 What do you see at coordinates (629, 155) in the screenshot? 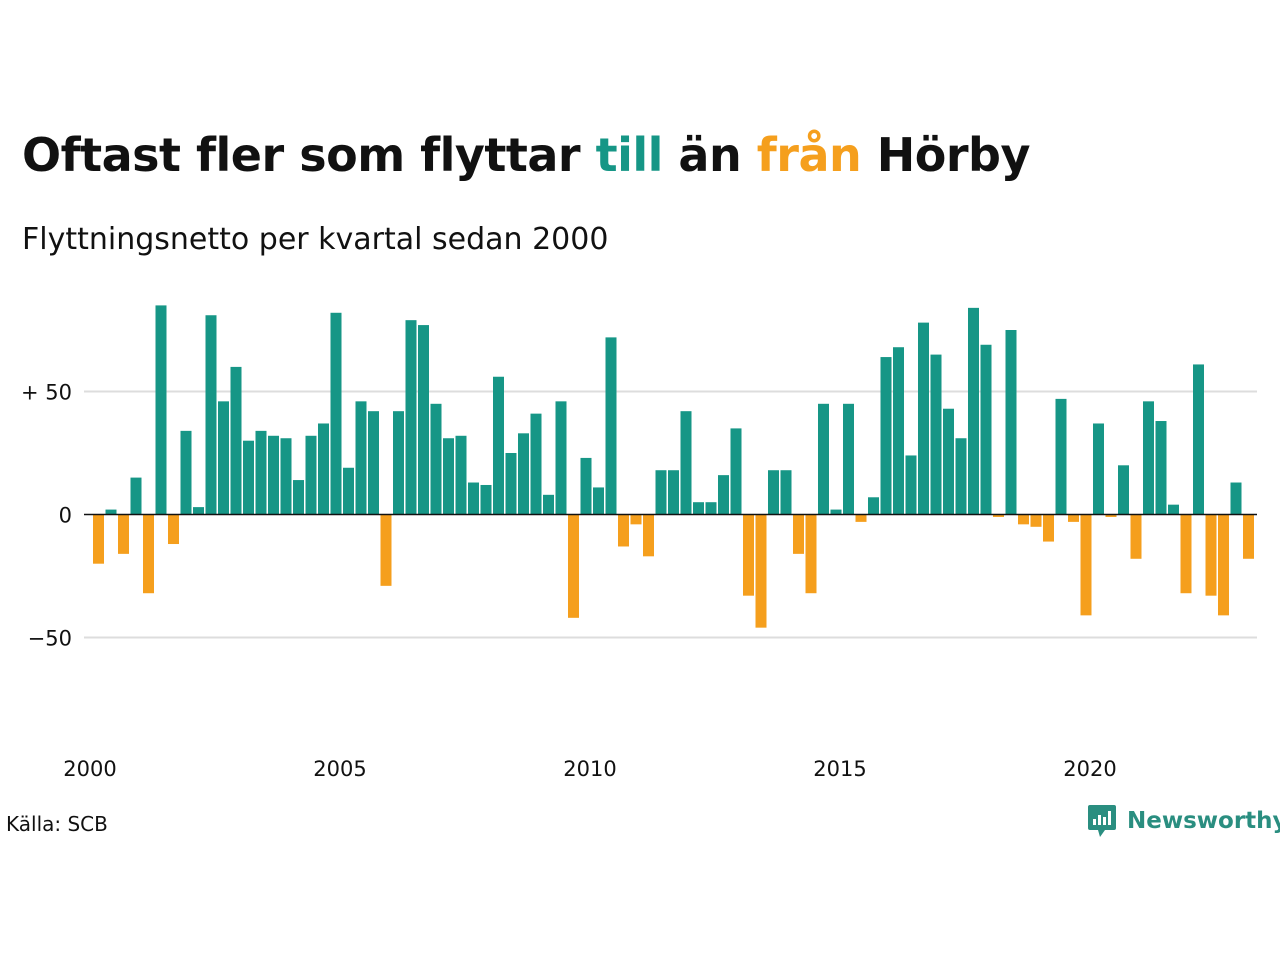
I see `title-part-till: till` at bounding box center [629, 155].